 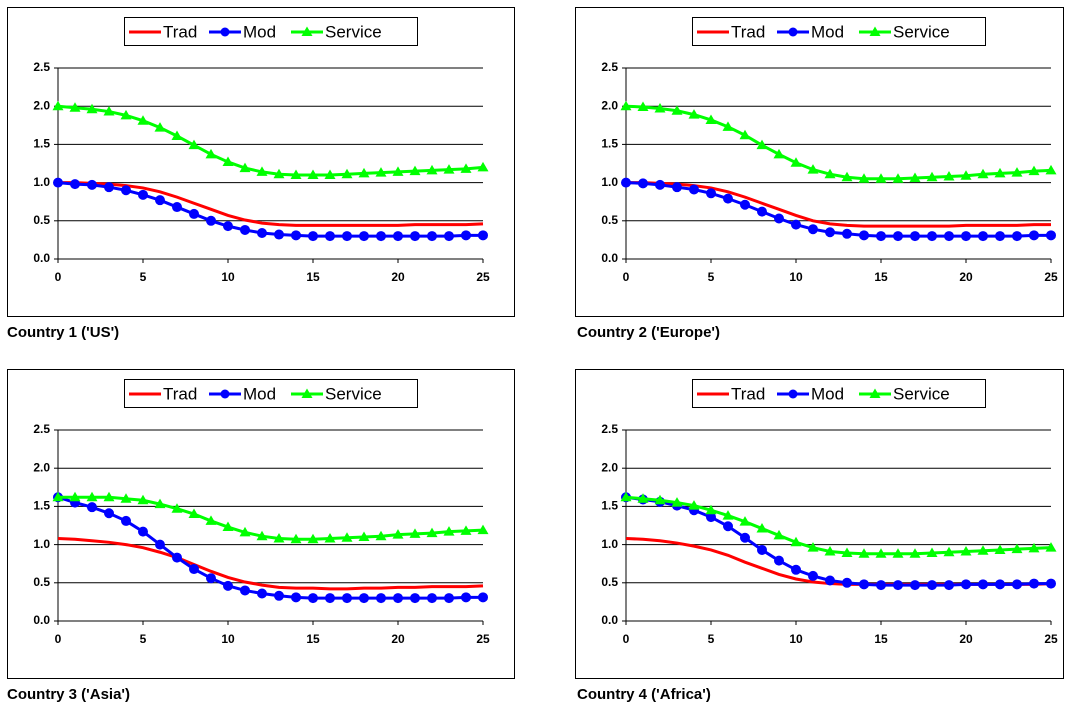 I want to click on x-tick-label: 20, so click(x=966, y=277).